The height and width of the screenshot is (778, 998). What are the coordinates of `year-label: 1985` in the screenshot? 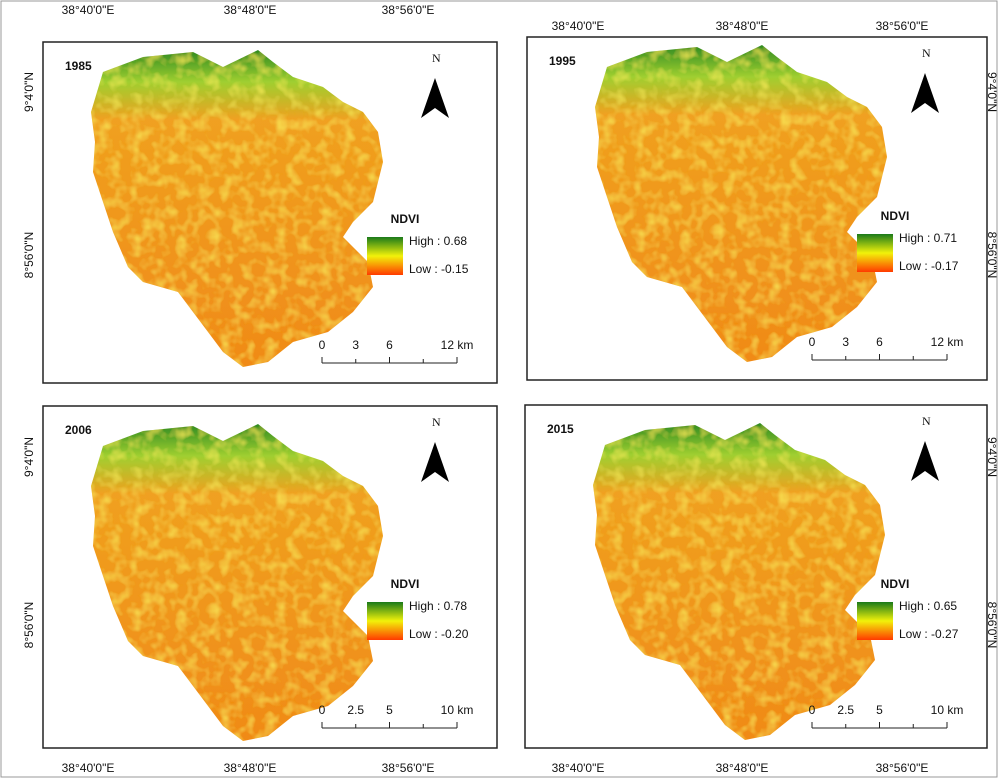 It's located at (78, 66).